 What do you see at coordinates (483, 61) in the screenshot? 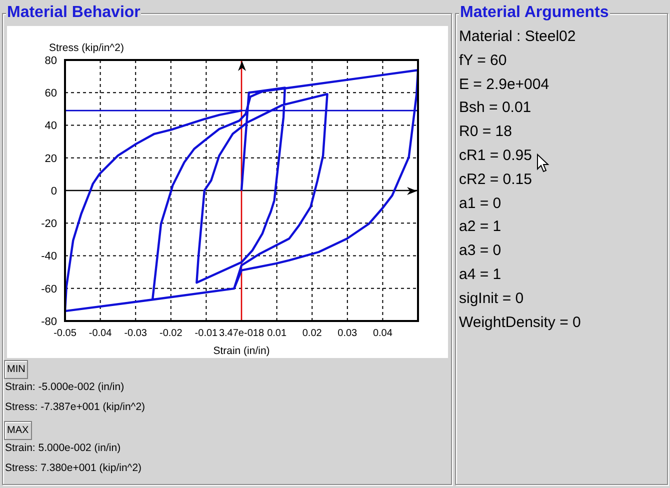
I see `text: fY = 60` at bounding box center [483, 61].